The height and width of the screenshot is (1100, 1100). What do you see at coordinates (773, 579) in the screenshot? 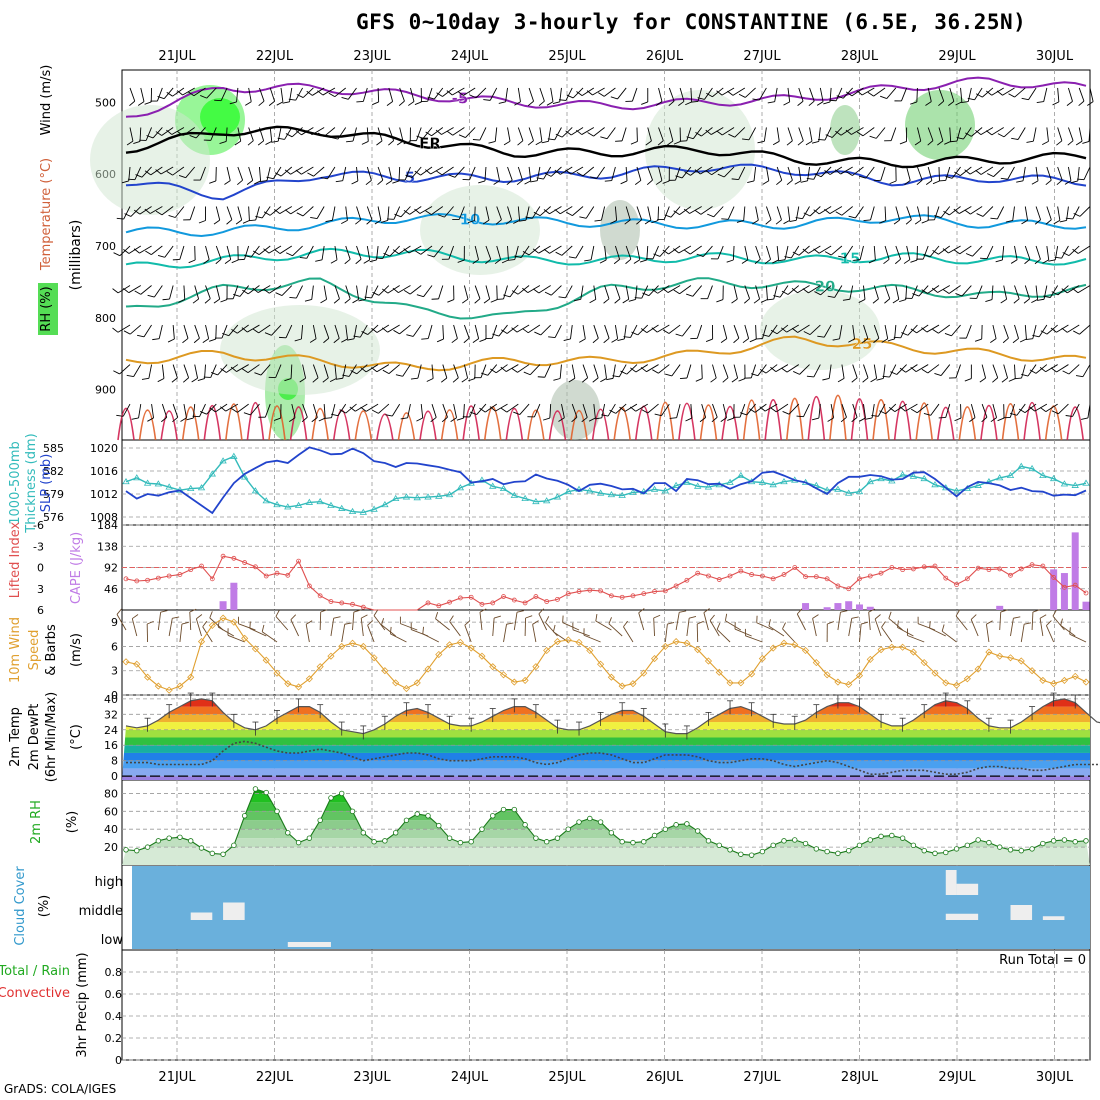
I see `lifted-index-marker` at bounding box center [773, 579].